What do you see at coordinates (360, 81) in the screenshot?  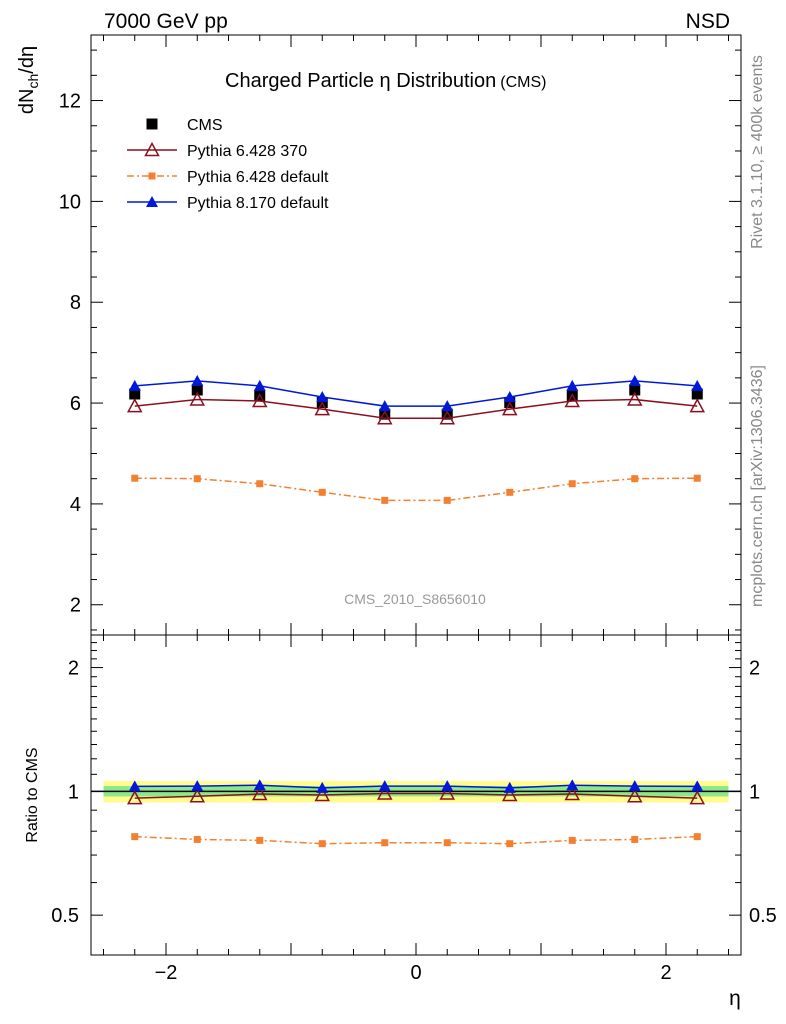 I see `main-title-text: Charged Particle η Distribution` at bounding box center [360, 81].